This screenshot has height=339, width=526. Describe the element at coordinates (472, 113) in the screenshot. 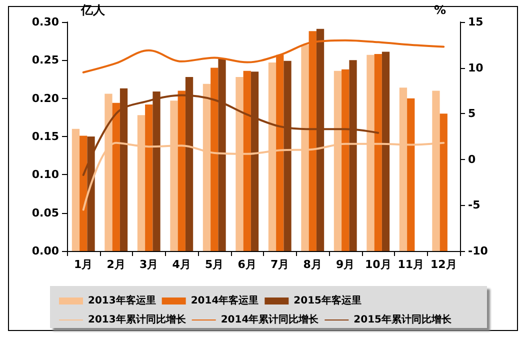

I see `y2-tick-label: 5` at that location.